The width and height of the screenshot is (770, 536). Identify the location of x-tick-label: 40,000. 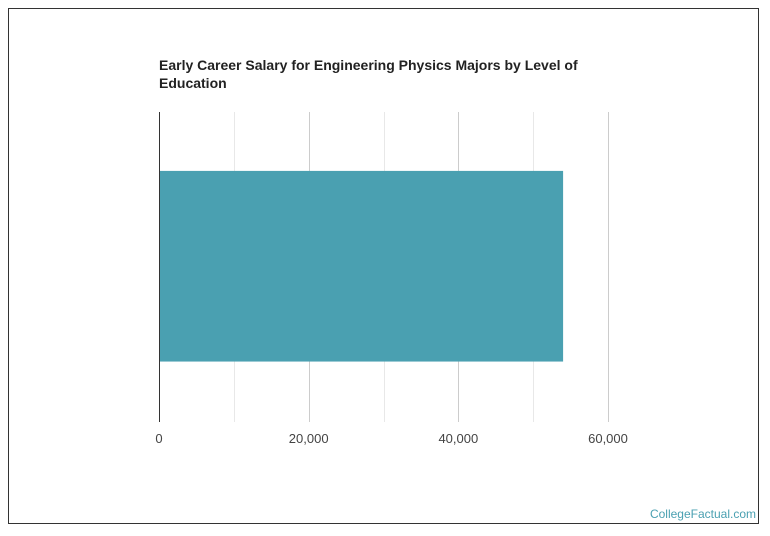
(458, 438).